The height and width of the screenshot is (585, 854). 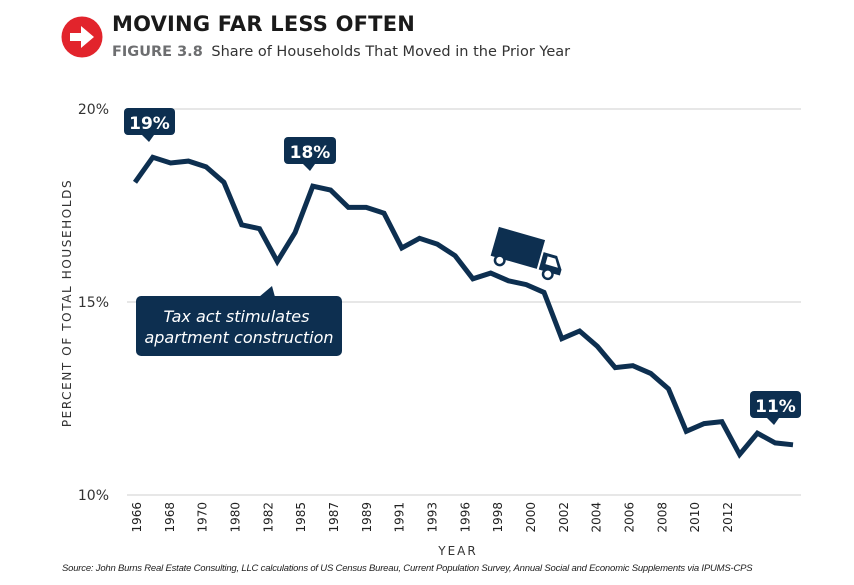 I want to click on callout-11: 11%, so click(x=775, y=408).